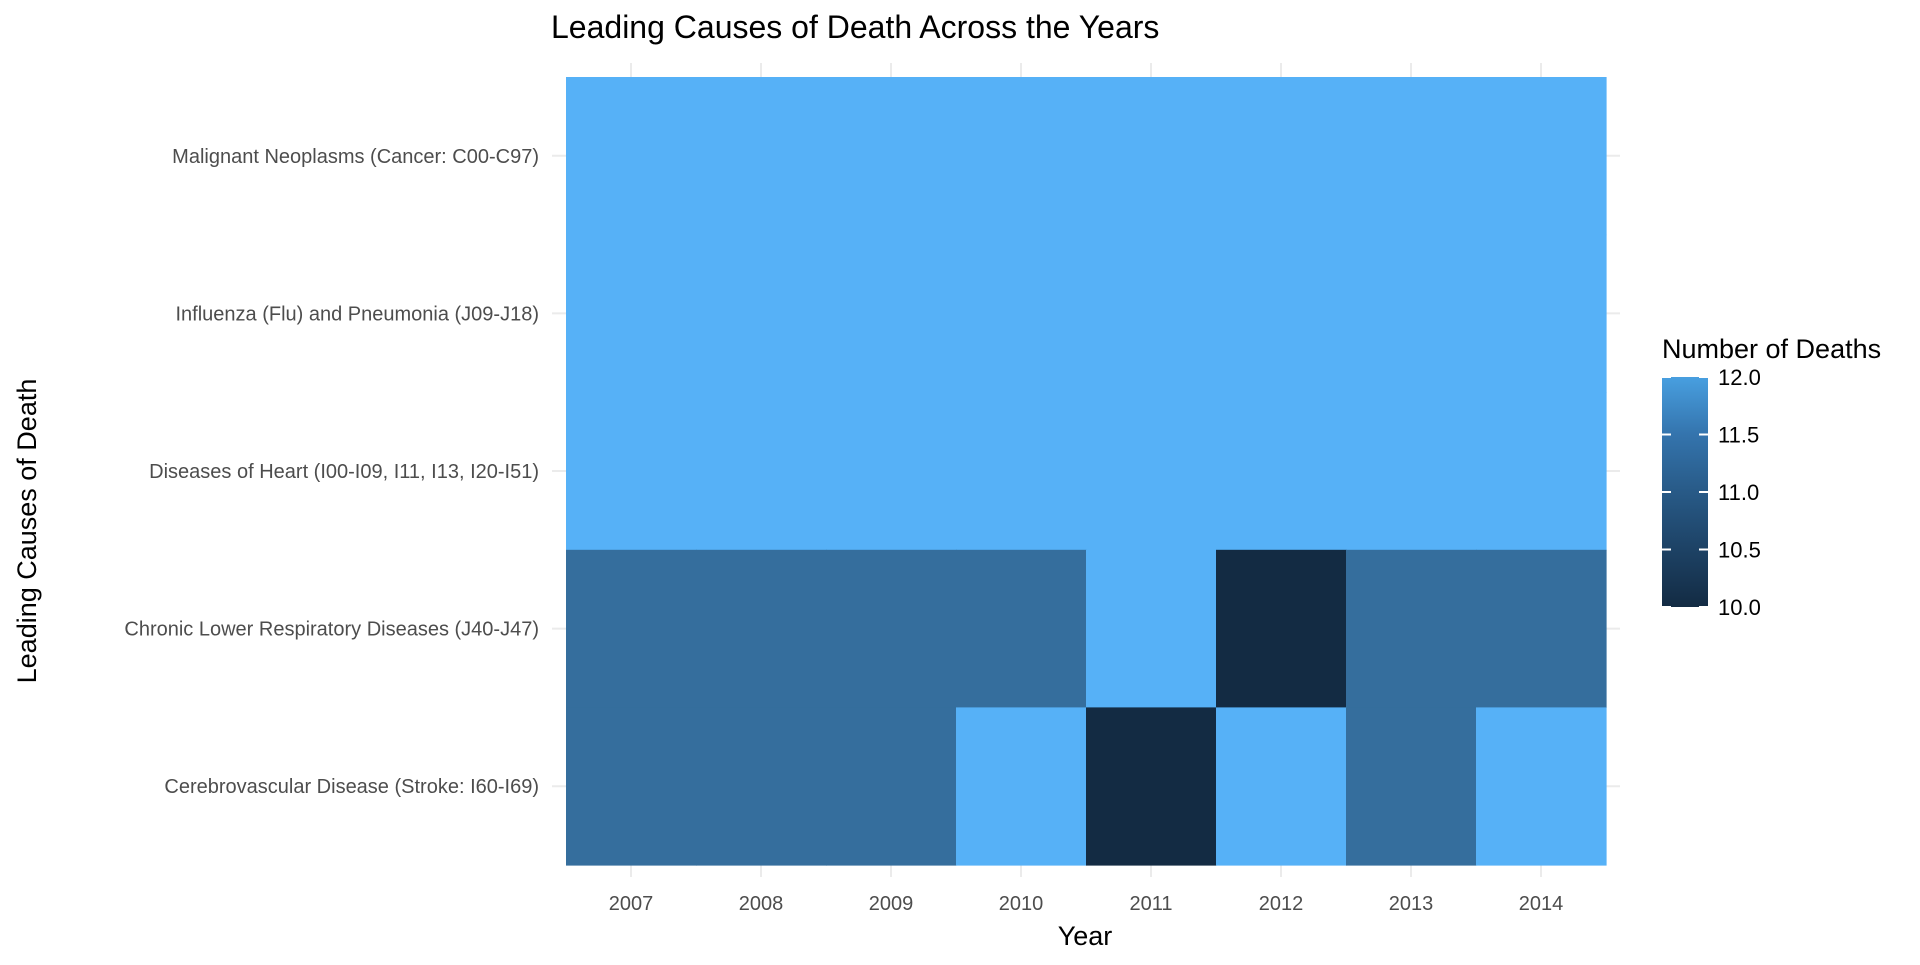 This screenshot has width=1920, height=965. What do you see at coordinates (761, 904) in the screenshot?
I see `x-tick-label: 2008` at bounding box center [761, 904].